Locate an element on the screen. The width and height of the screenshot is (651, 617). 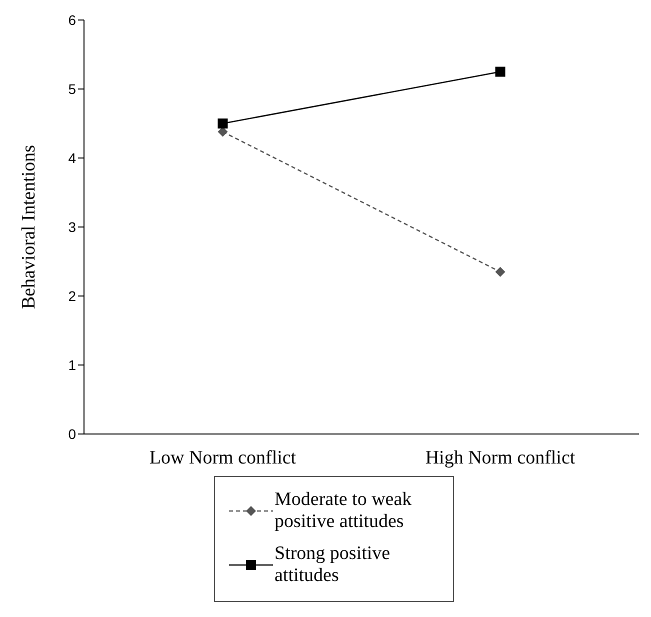
y-tick-label: 0 is located at coordinates (72, 434).